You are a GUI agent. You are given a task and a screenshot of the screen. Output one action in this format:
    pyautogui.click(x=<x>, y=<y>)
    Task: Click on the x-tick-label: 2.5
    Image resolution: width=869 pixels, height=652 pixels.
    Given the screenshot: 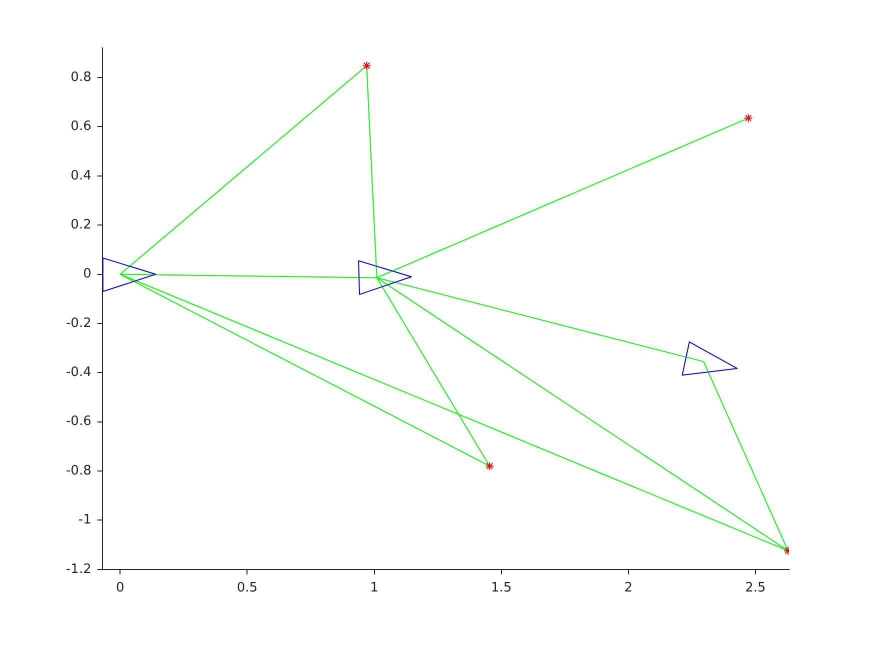 What is the action you would take?
    pyautogui.click(x=755, y=588)
    